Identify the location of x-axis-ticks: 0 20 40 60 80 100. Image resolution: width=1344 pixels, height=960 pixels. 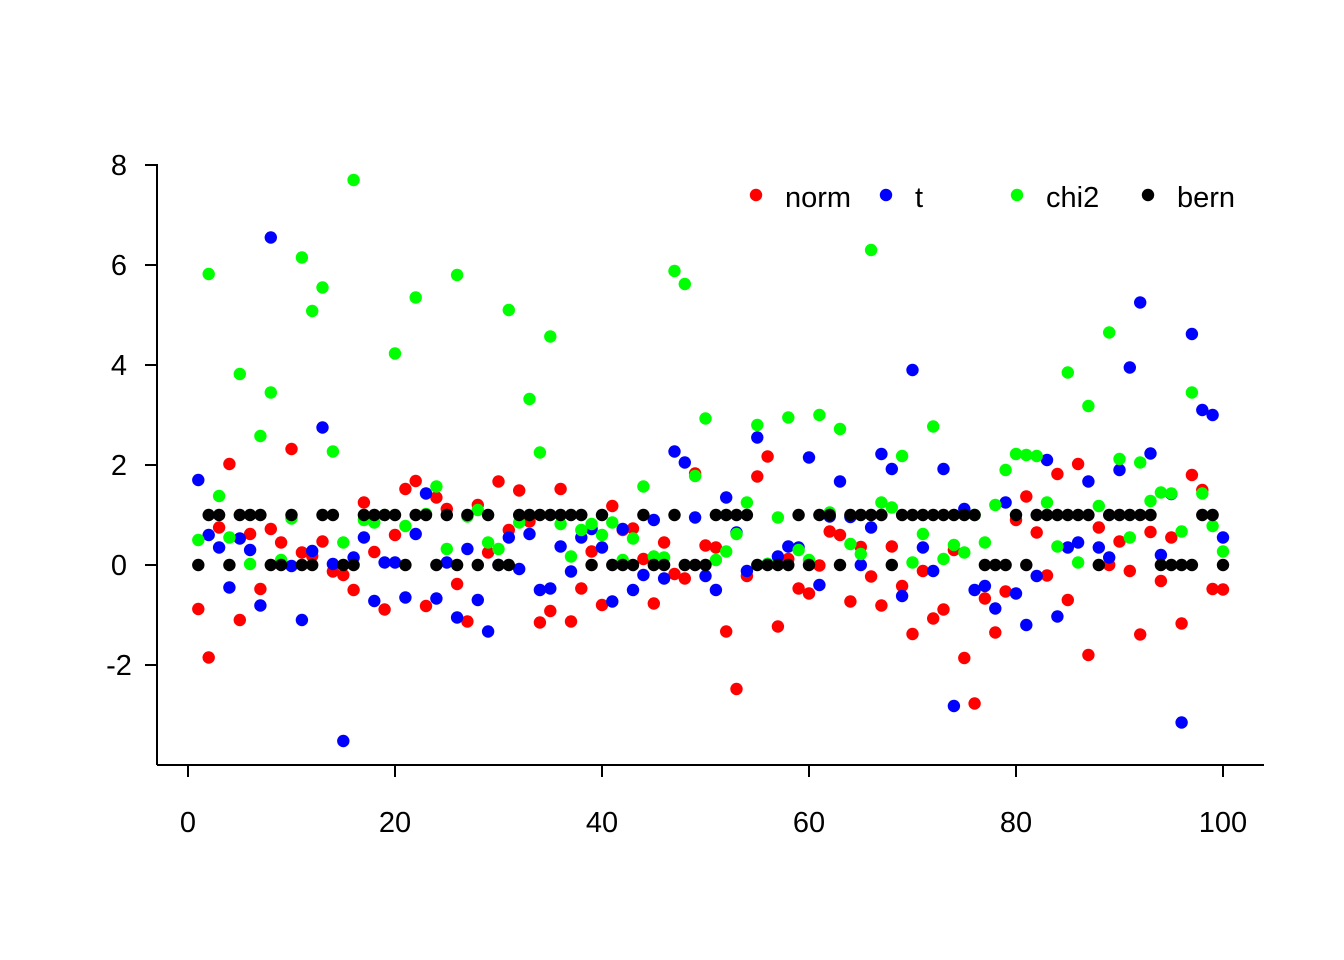
(713, 802).